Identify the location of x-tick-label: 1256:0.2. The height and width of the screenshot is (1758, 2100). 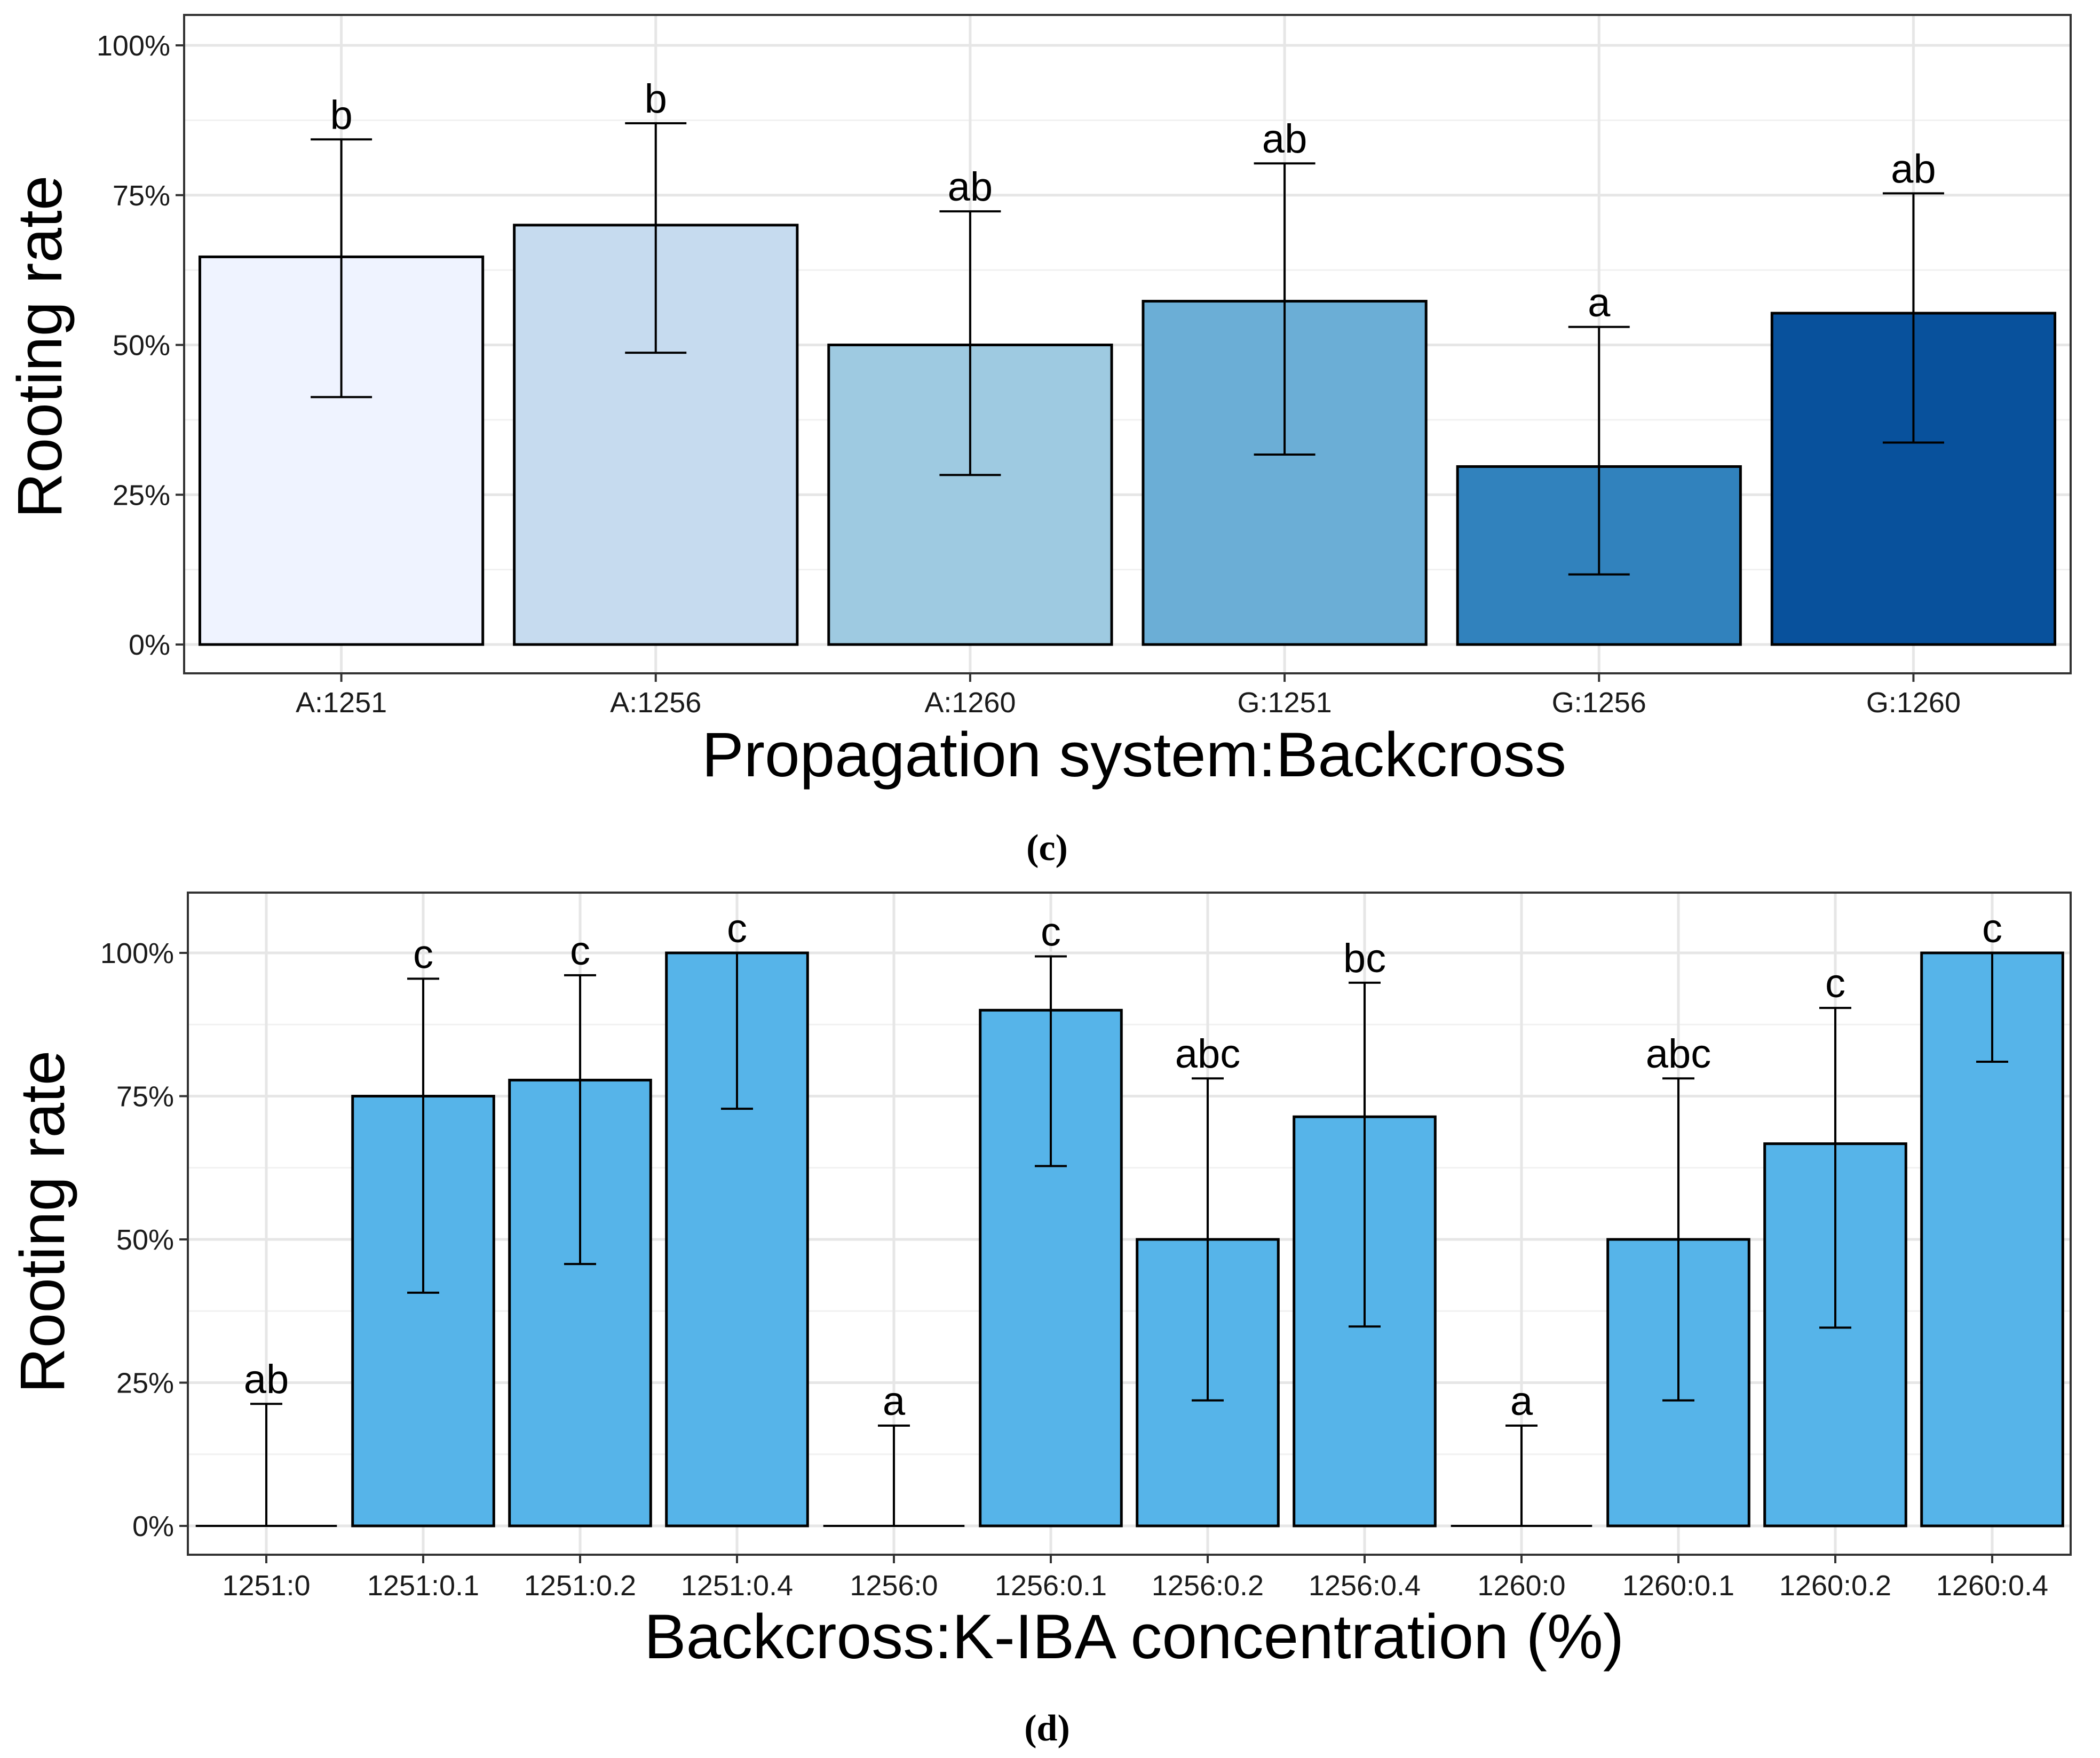
(1208, 1586).